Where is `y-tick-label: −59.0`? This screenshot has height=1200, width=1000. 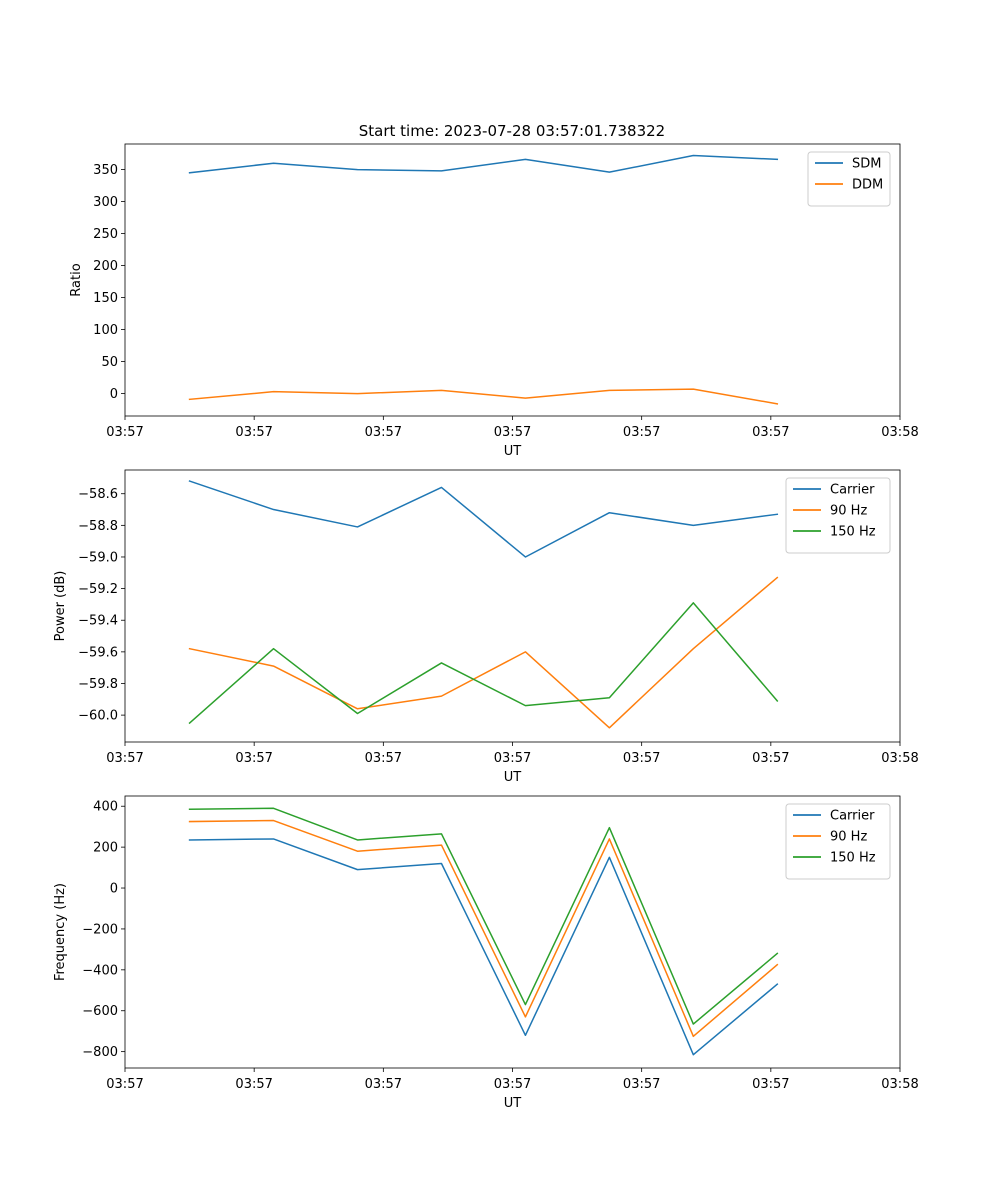 y-tick-label: −59.0 is located at coordinates (98, 557).